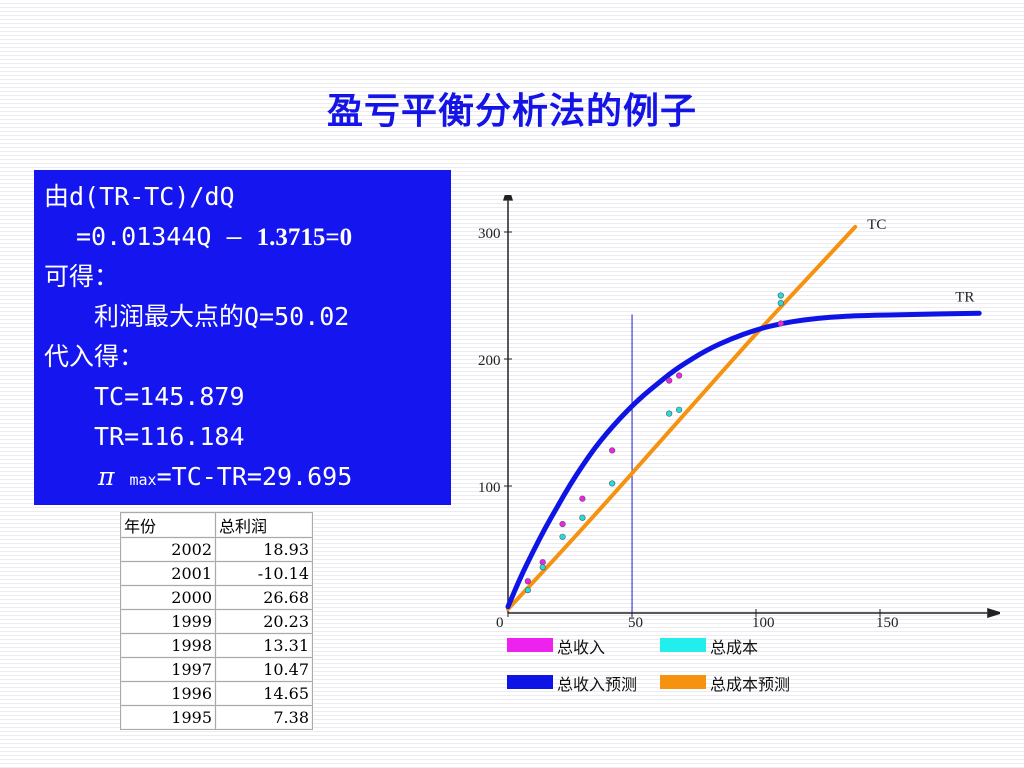  I want to click on legend-swatch-cost-forecast, so click(683, 682).